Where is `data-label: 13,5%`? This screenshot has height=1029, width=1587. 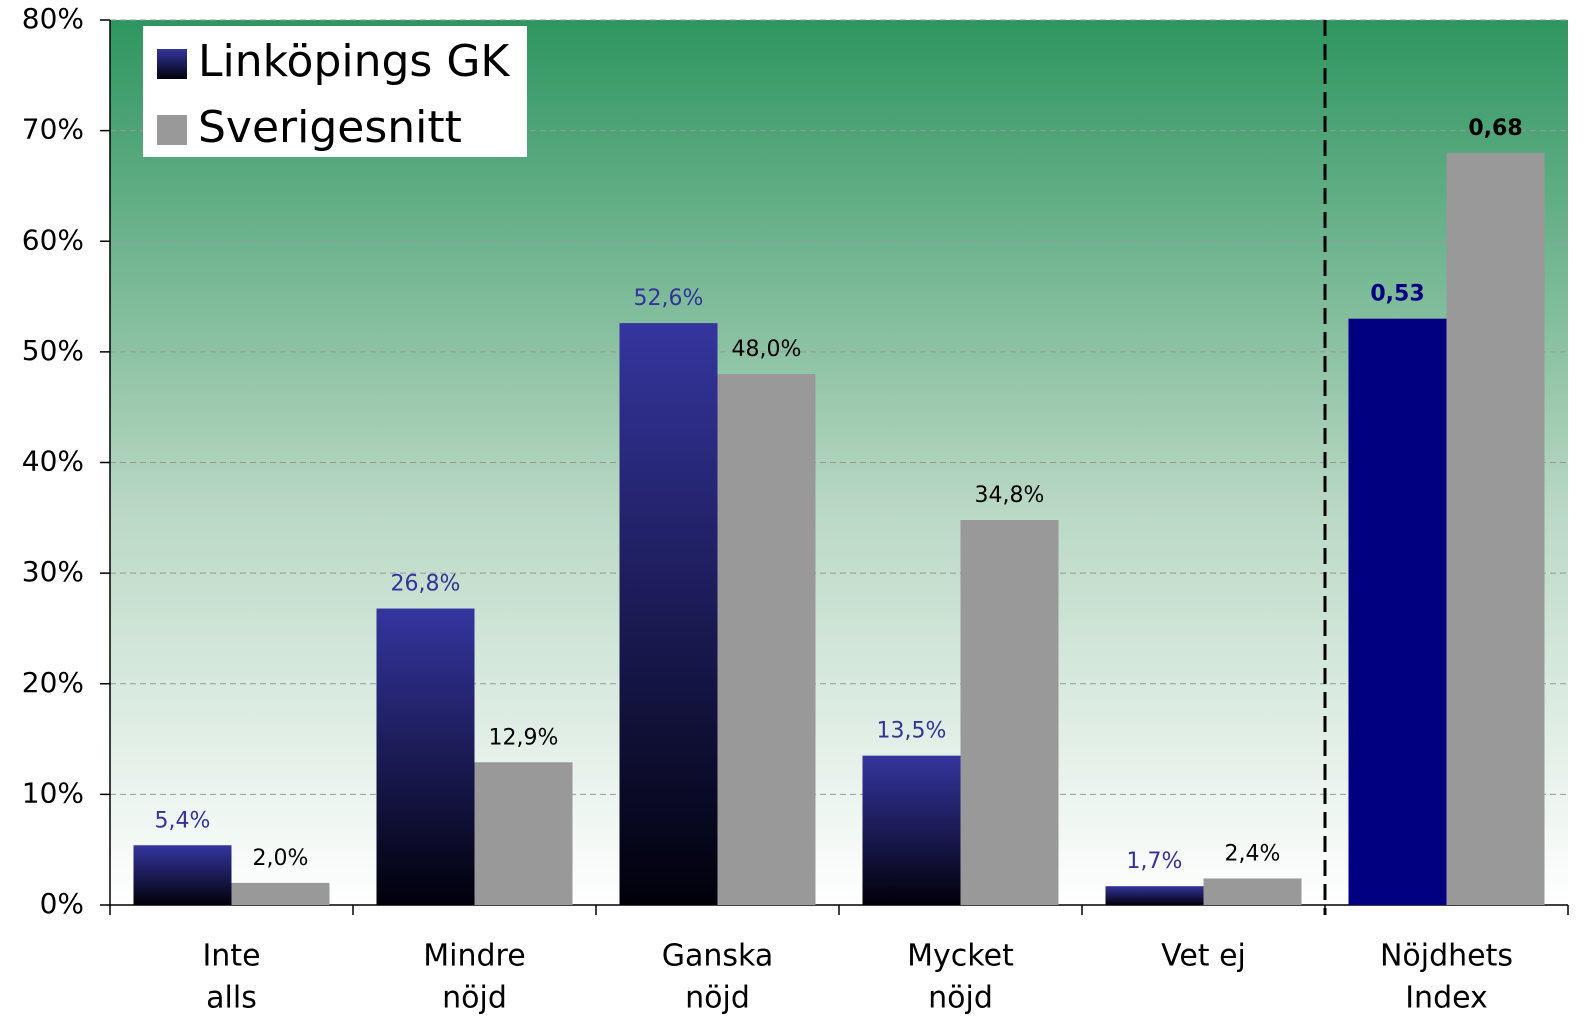 data-label: 13,5% is located at coordinates (912, 731).